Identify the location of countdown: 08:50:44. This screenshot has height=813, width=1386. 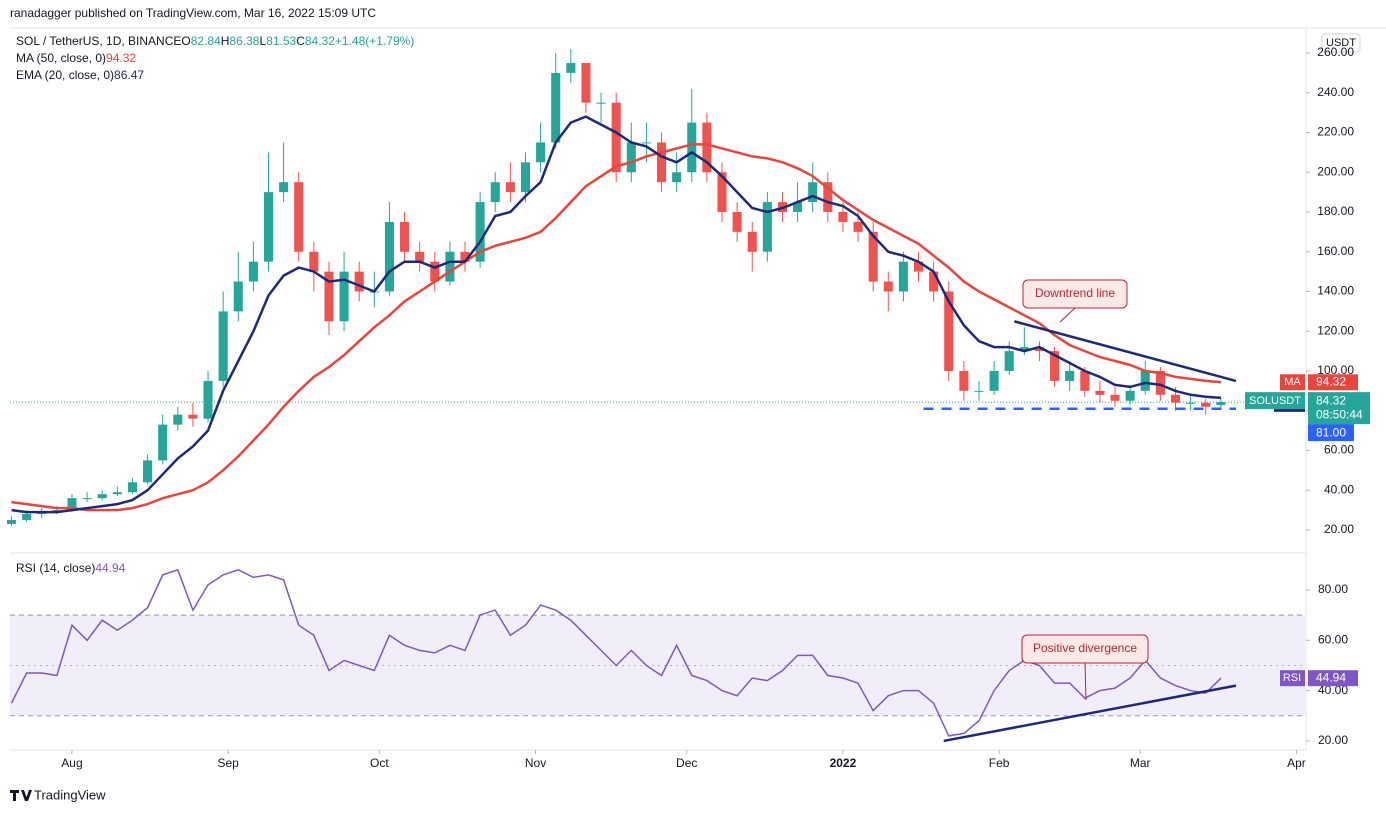
(1339, 414).